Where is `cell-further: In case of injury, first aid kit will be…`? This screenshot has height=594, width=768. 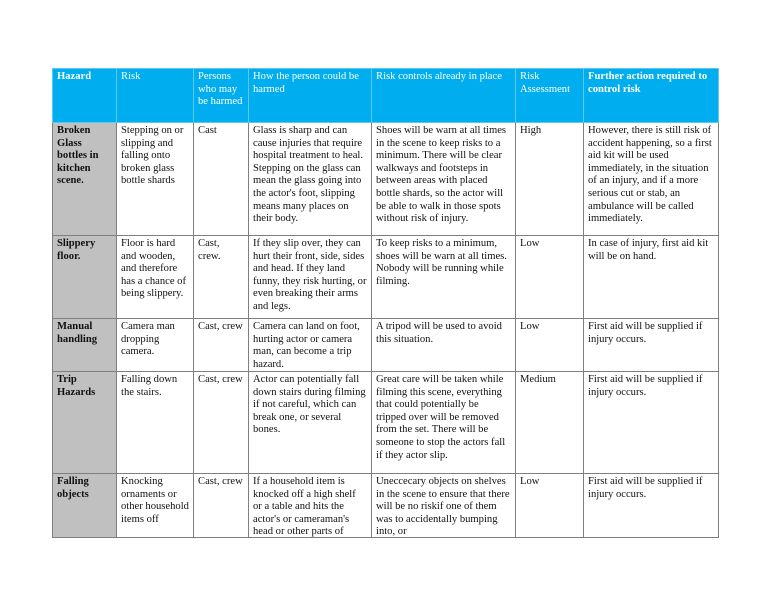 cell-further: In case of injury, first aid kit will be… is located at coordinates (651, 277).